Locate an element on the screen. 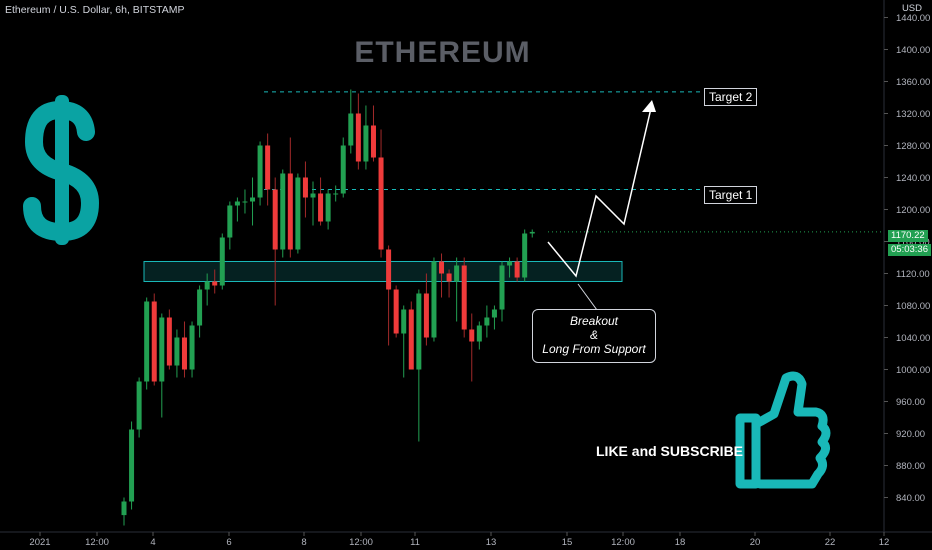 The image size is (932, 550). time-axis: 2021 12:00 4 6 8 12:00 11 13 15 12:00 18 20 22 12 is located at coordinates (459, 540).